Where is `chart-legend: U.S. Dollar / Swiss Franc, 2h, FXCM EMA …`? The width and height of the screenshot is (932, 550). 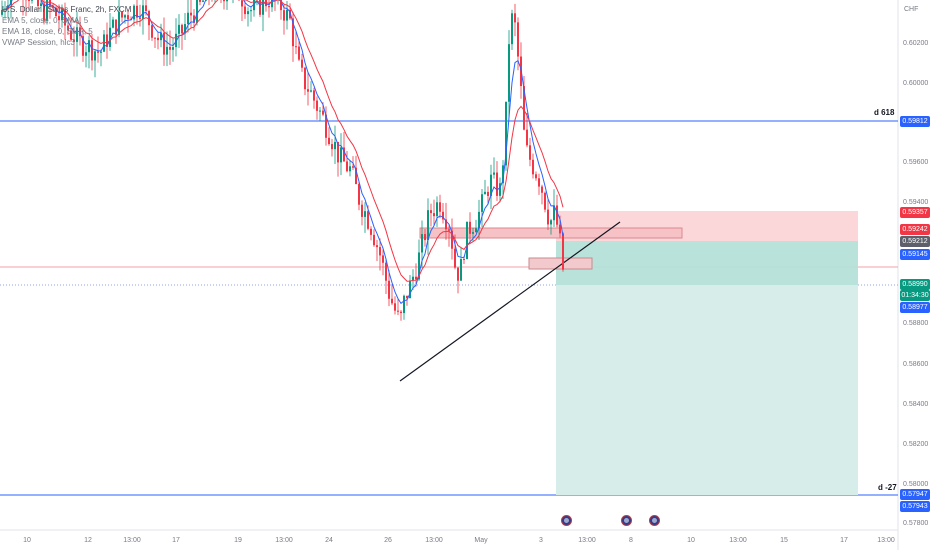
chart-legend: U.S. Dollar / Swiss Franc, 2h, FXCM EMA … is located at coordinates (66, 26).